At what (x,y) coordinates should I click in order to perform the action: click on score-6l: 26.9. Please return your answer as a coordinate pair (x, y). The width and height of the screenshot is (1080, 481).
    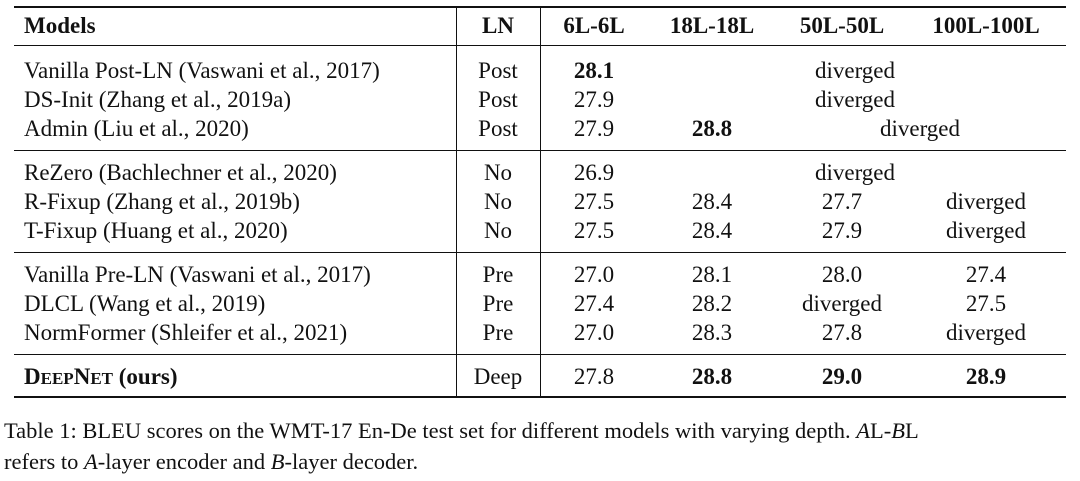
    Looking at the image, I should click on (594, 172).